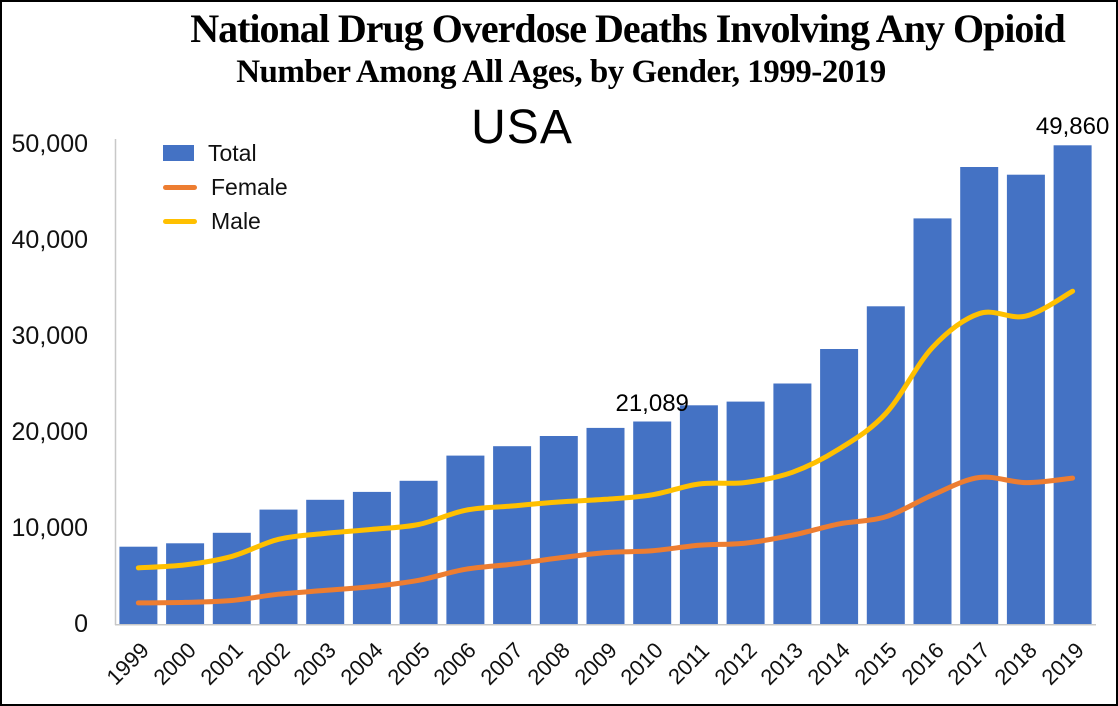 Image resolution: width=1118 pixels, height=706 pixels. Describe the element at coordinates (178, 153) in the screenshot. I see `legend-swatch-total` at that location.